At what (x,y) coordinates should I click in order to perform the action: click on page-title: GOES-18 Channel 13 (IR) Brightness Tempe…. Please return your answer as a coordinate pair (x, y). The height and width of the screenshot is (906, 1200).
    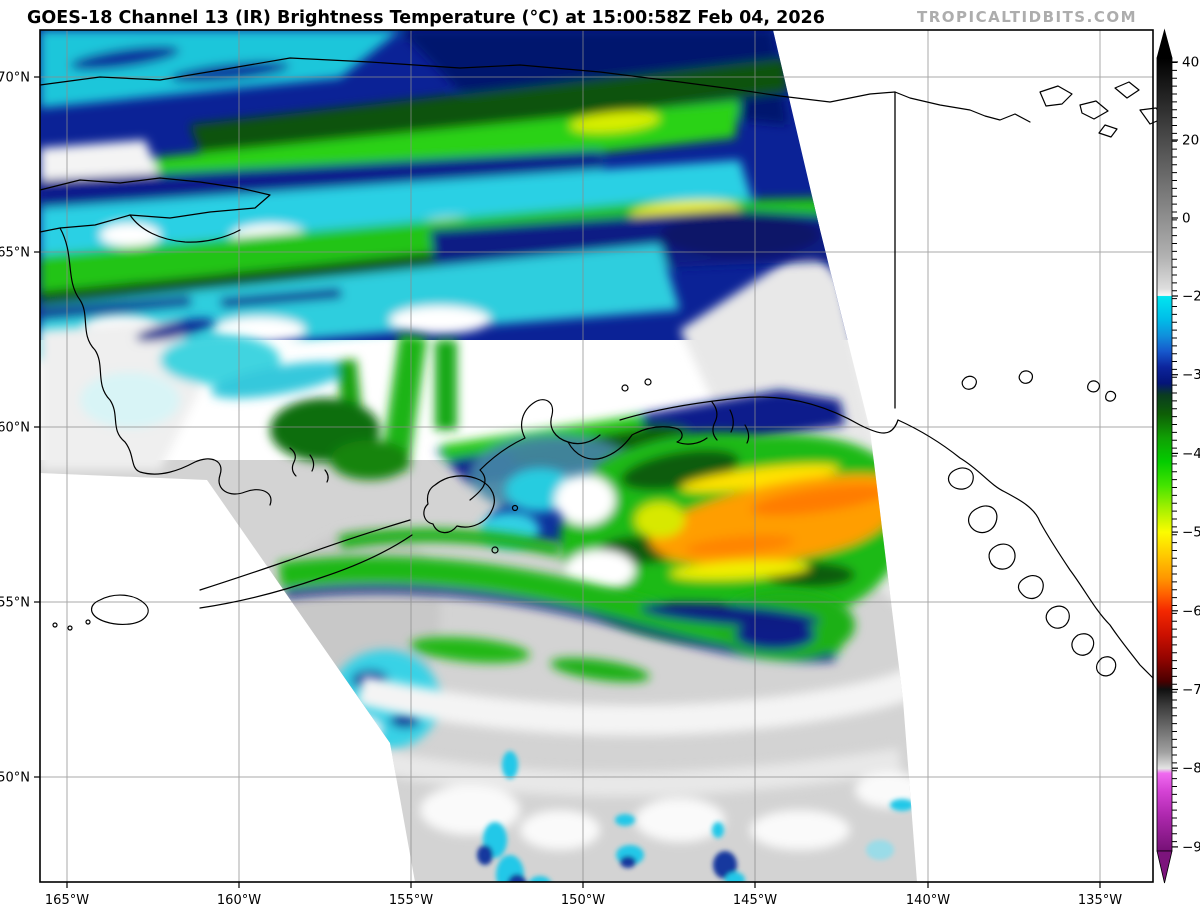
    Looking at the image, I should click on (426, 18).